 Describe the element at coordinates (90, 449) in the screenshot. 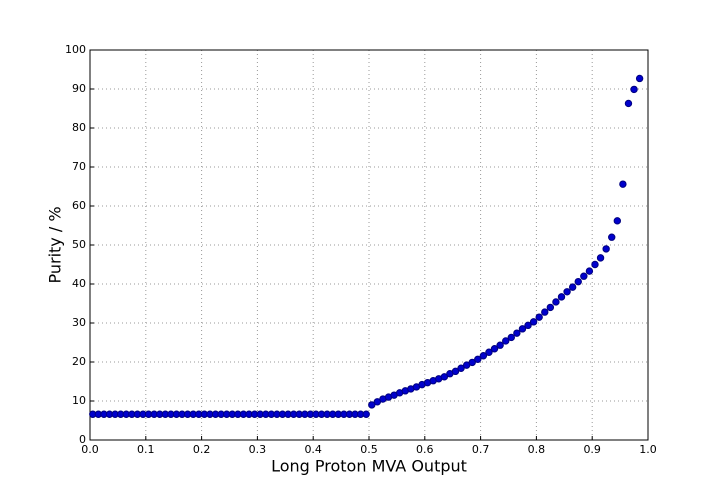

I see `x-tick-label: 0.0` at that location.